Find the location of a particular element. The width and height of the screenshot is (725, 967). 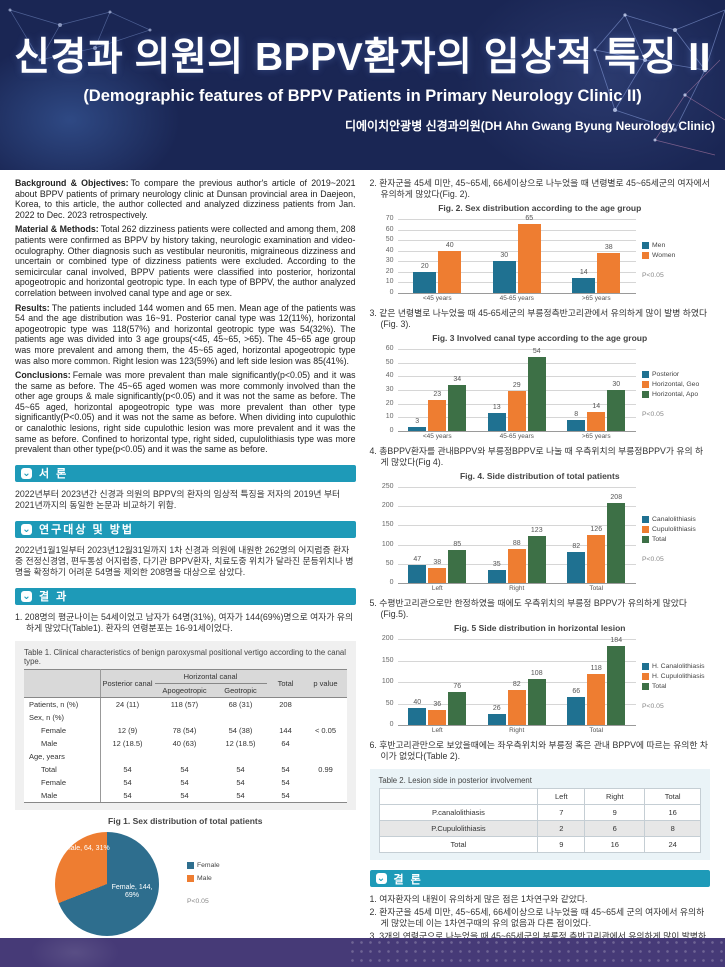

row-label: P.canalolithiasis is located at coordinates (458, 812).